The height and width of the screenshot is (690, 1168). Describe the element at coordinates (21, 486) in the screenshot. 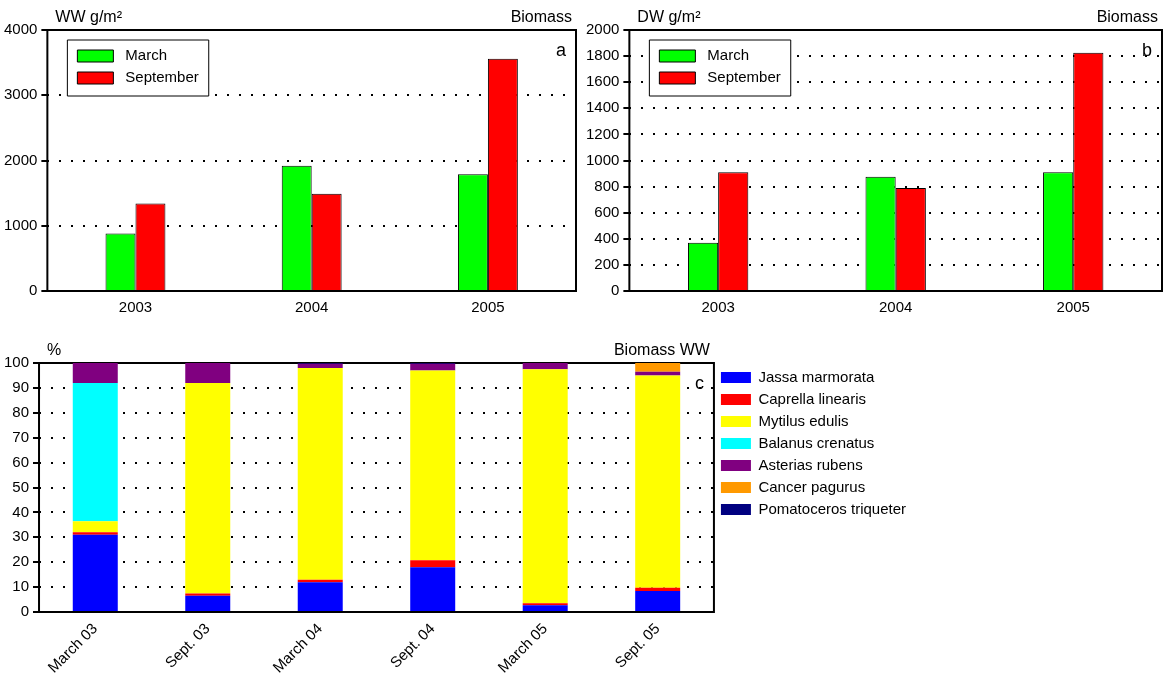

I see `y-tick-label: 50` at that location.